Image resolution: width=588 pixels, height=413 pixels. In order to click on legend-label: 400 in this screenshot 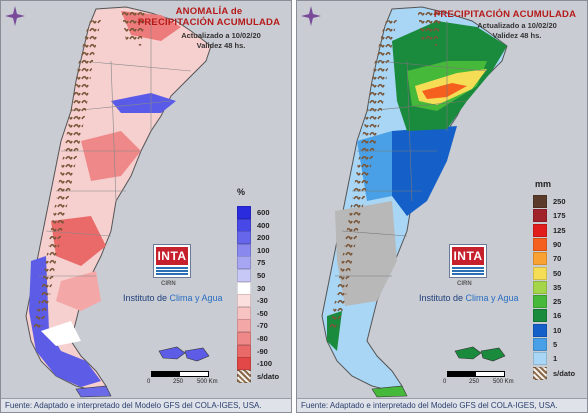, I will do `click(263, 225)`.